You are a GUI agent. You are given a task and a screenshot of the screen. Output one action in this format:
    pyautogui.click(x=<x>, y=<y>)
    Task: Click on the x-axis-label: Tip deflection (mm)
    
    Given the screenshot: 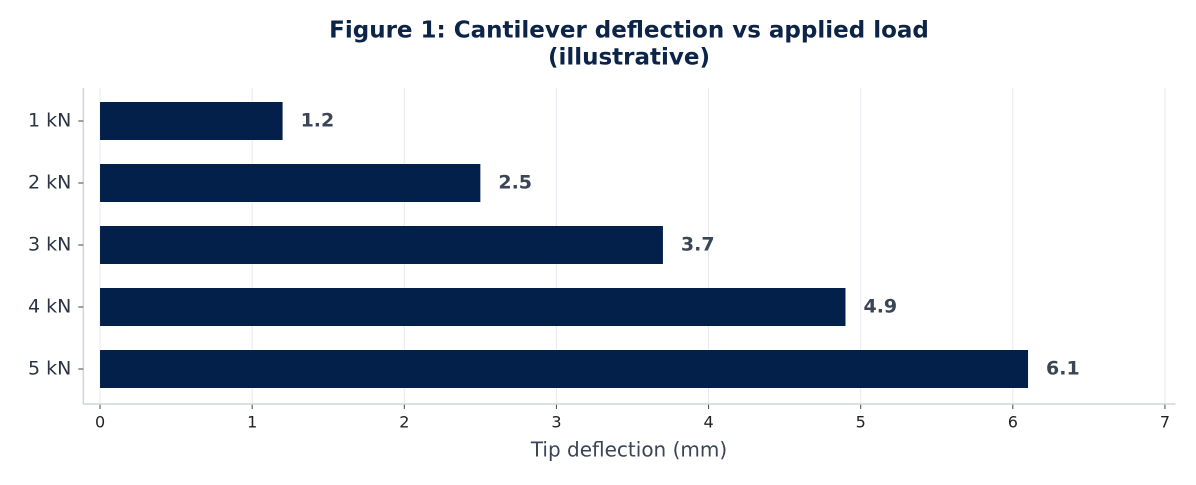 What is the action you would take?
    pyautogui.click(x=628, y=450)
    